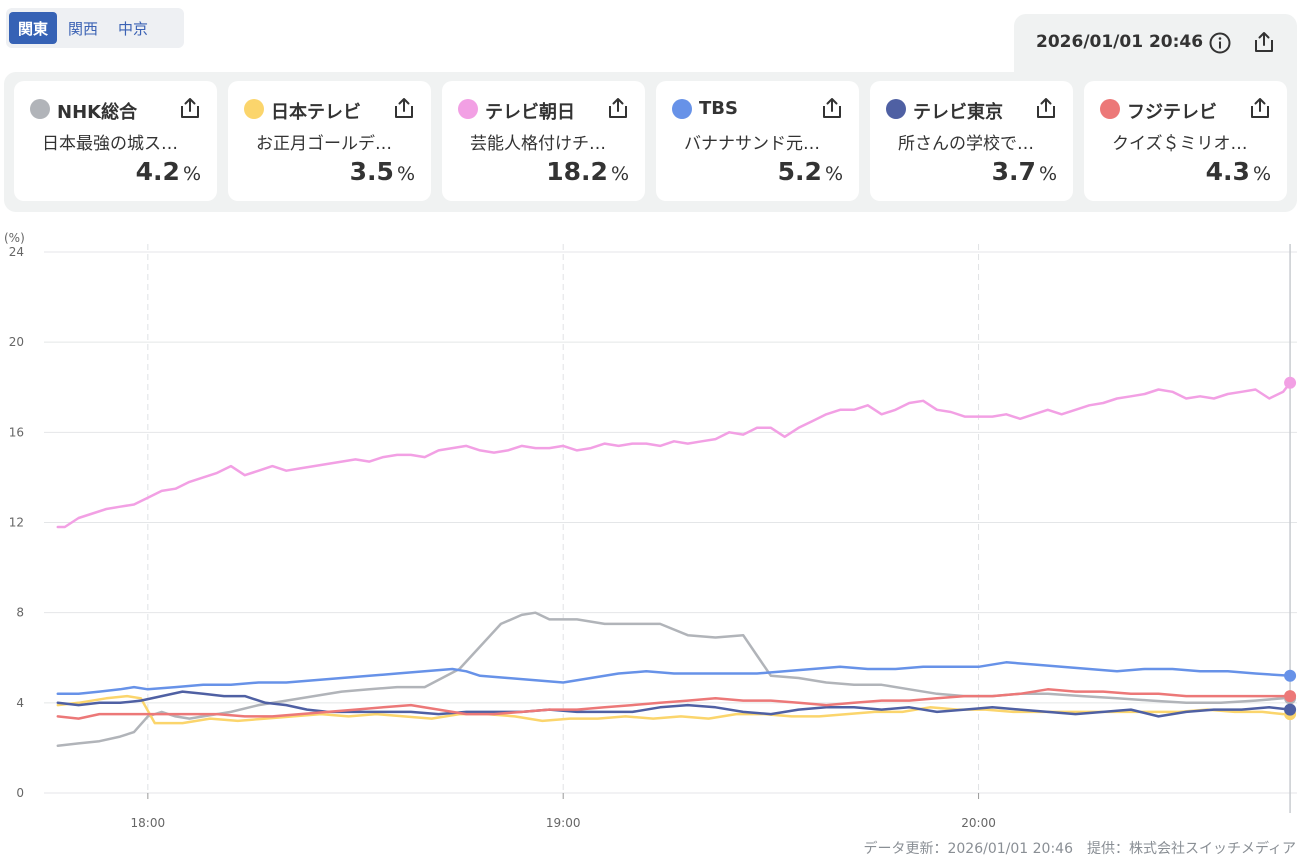 This screenshot has width=1302, height=864. What do you see at coordinates (1220, 43) in the screenshot?
I see `info-icon` at bounding box center [1220, 43].